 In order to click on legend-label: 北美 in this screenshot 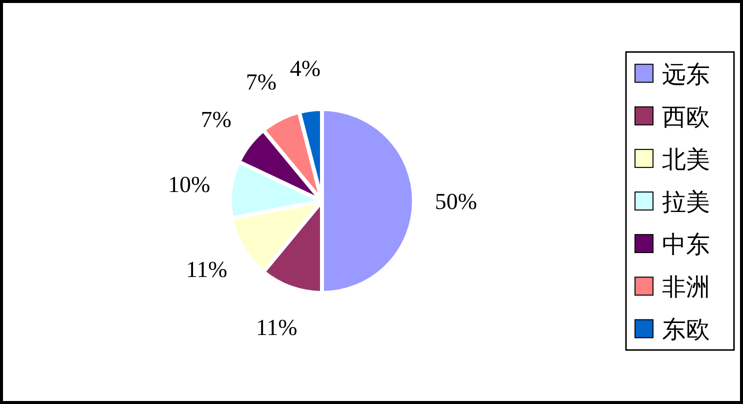, I will do `click(686, 159)`.